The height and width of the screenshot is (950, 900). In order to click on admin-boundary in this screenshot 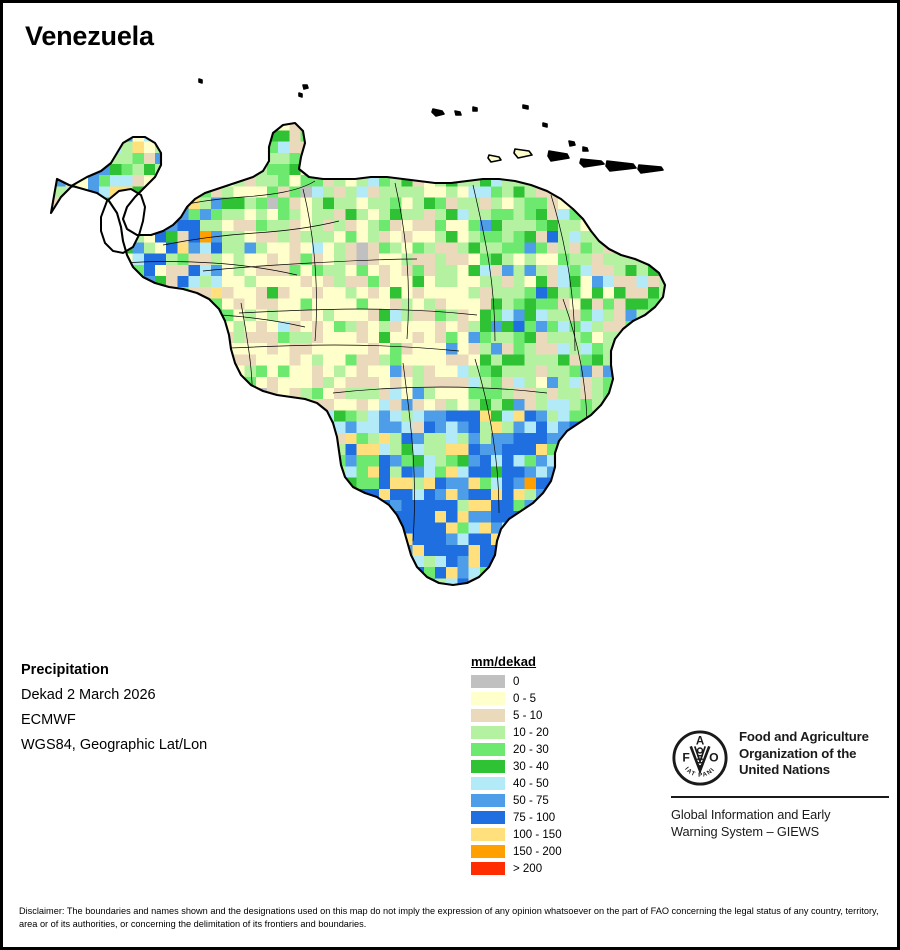, I will do `click(408, 452)`.